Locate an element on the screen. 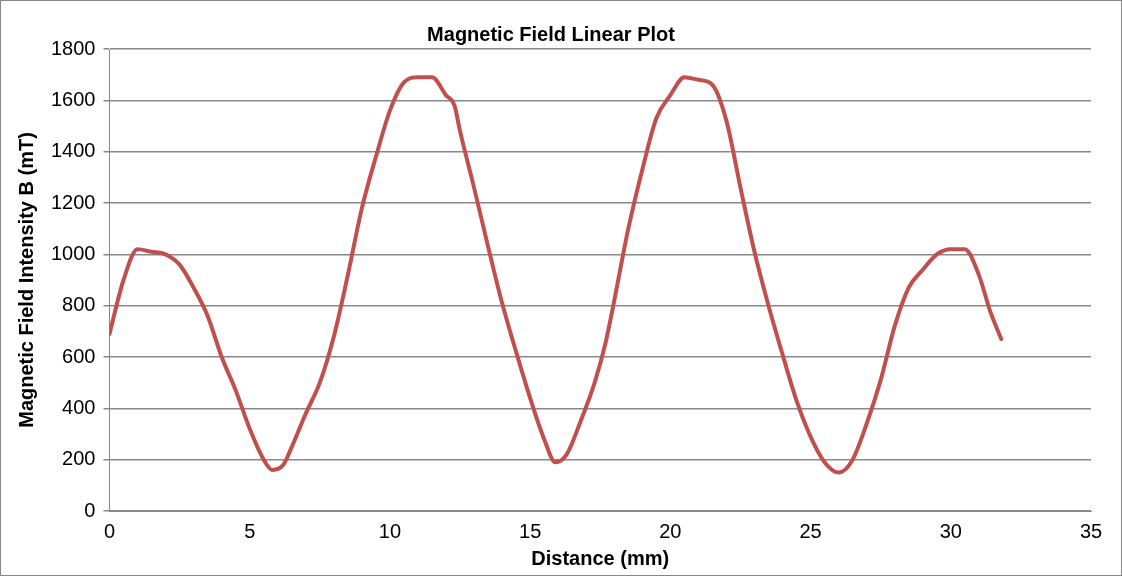  y-tick-label: 600 is located at coordinates (79, 355).